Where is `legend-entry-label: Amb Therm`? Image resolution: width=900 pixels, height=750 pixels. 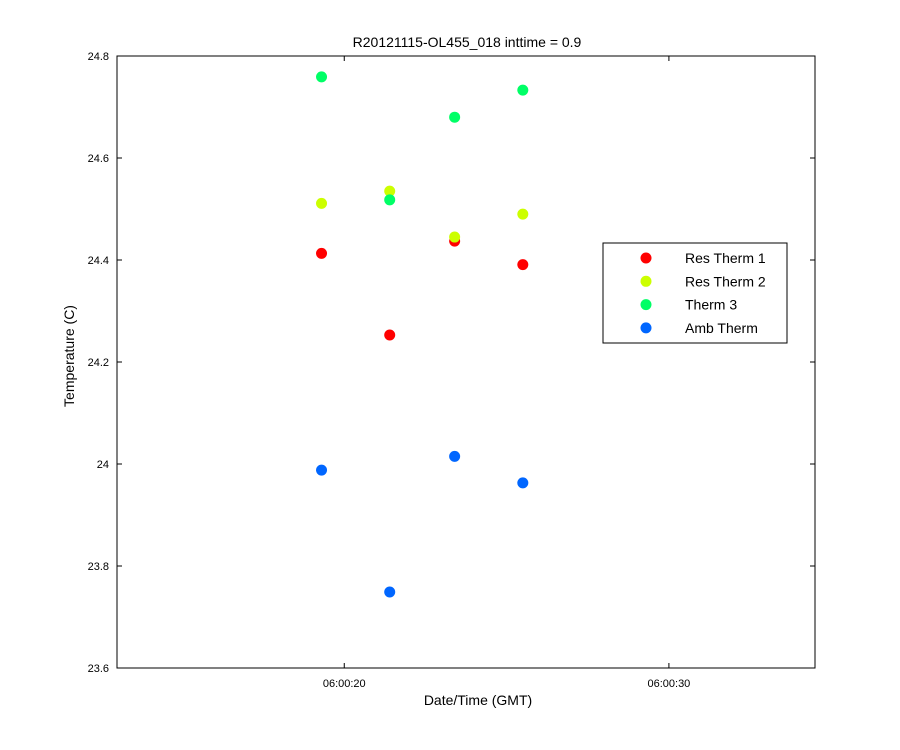 legend-entry-label: Amb Therm is located at coordinates (721, 328).